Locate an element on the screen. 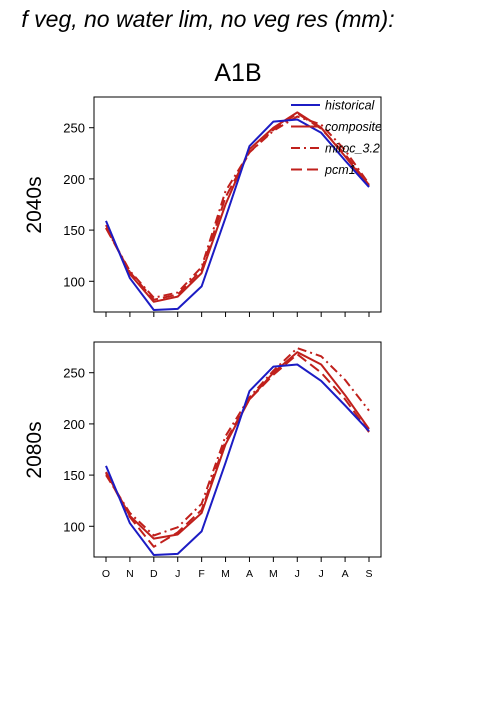 This screenshot has height=709, width=501. legend-label-miroc_3.2: miroc_3.2 is located at coordinates (352, 149).